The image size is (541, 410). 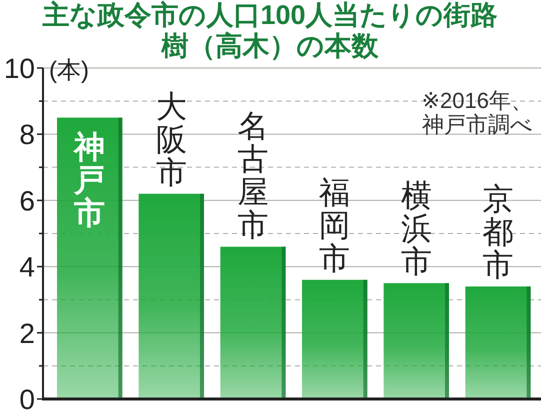 What do you see at coordinates (89, 180) in the screenshot?
I see `x-tick-label: 神戸市` at bounding box center [89, 180].